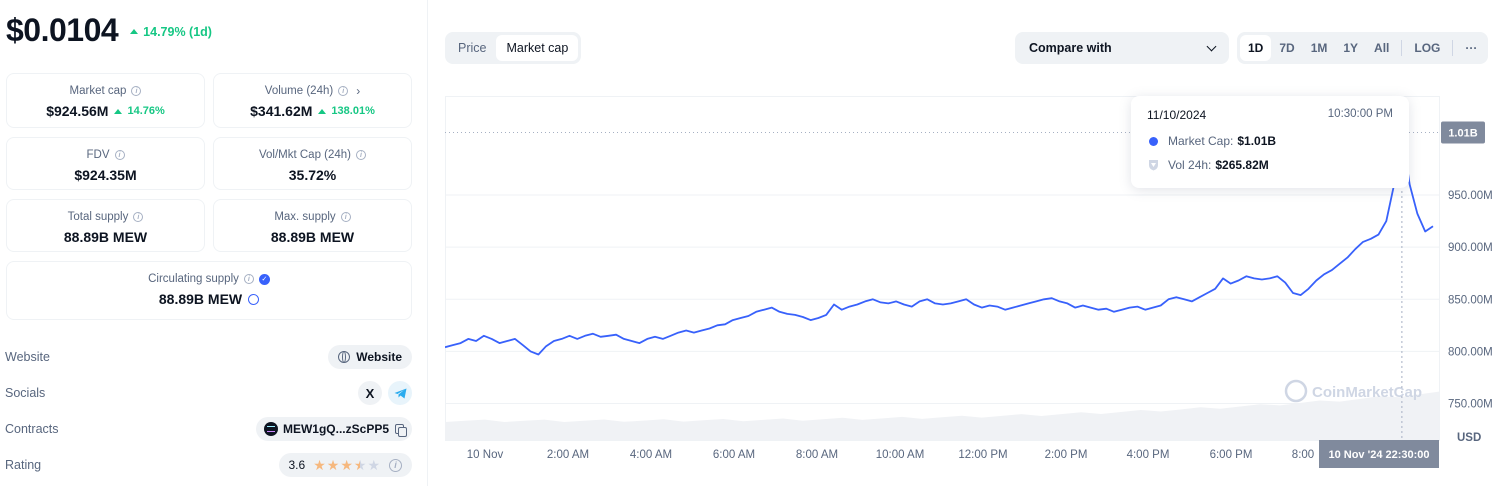  I want to click on rating-value: 3.6, so click(297, 465).